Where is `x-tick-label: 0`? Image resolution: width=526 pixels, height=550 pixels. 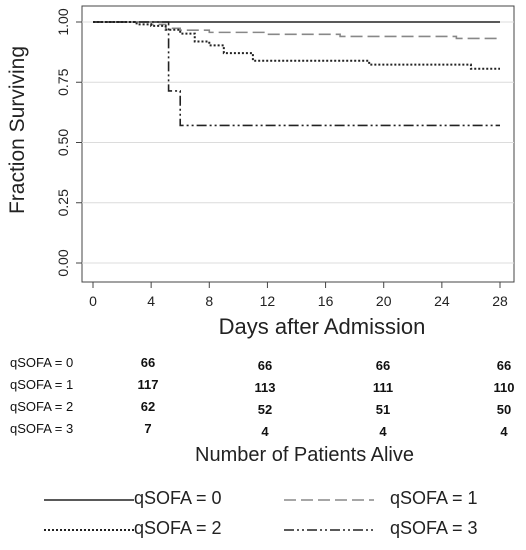 x-tick-label: 0 is located at coordinates (93, 301).